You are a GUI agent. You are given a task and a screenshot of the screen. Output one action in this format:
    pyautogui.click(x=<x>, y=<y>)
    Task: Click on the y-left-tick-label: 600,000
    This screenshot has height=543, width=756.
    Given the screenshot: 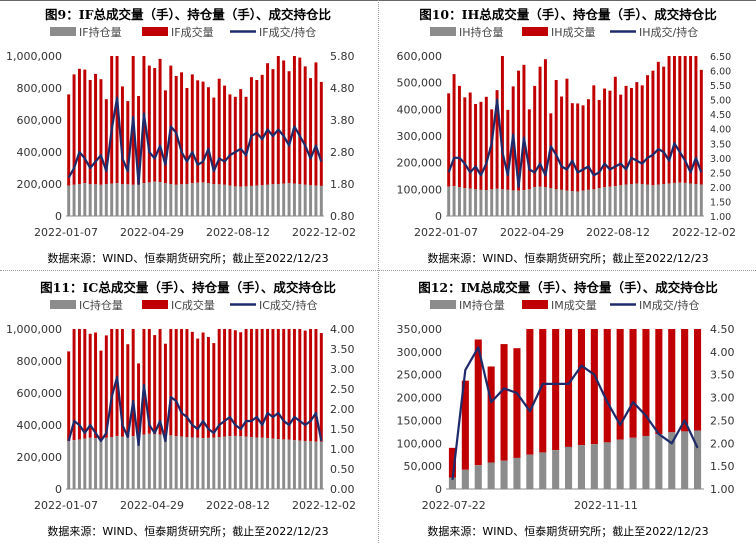 What is the action you would take?
    pyautogui.click(x=420, y=56)
    